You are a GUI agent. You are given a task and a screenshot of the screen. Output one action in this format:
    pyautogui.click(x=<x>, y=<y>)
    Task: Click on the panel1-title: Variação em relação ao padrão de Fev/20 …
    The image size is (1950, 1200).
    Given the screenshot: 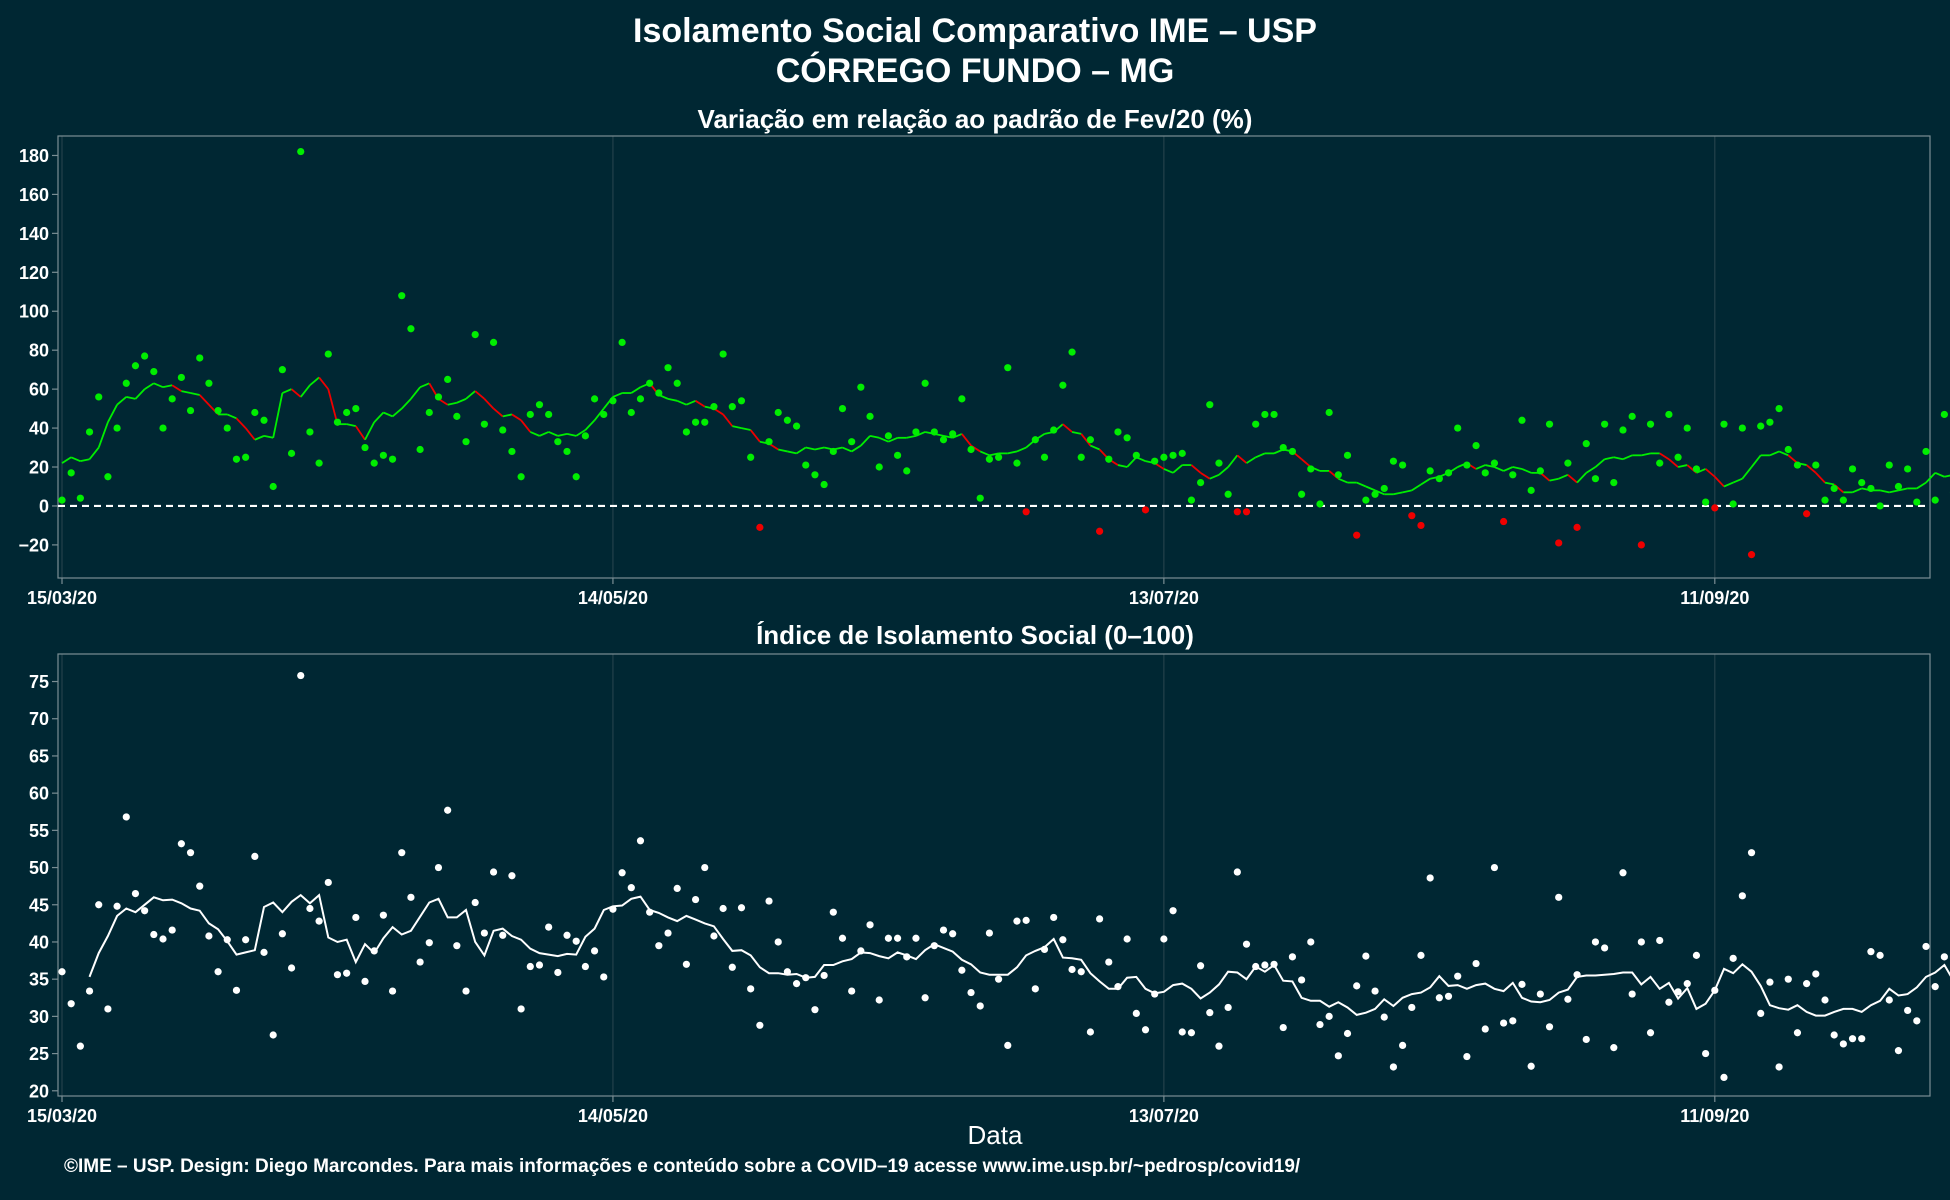 What is the action you would take?
    pyautogui.click(x=975, y=119)
    